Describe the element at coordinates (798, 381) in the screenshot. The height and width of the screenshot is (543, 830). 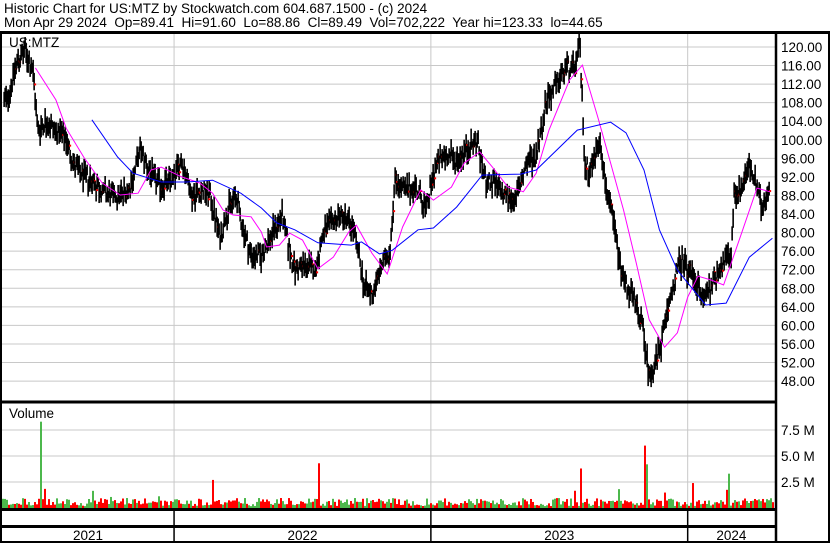
I see `price-tick-label: 48.00` at that location.